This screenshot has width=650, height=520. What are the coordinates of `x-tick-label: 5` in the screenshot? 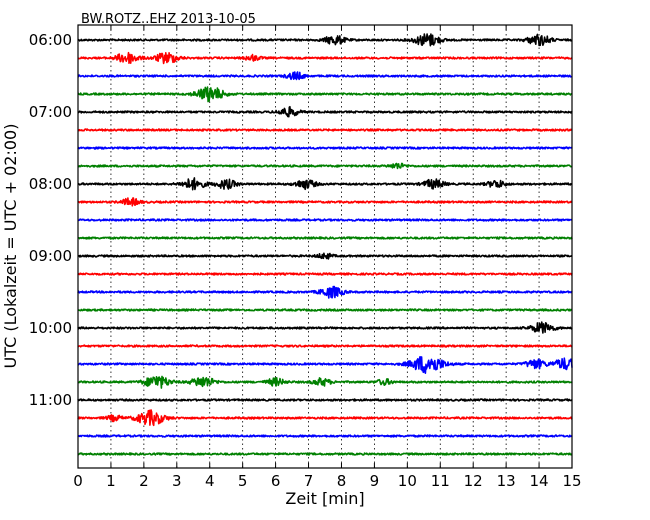 It's located at (243, 481).